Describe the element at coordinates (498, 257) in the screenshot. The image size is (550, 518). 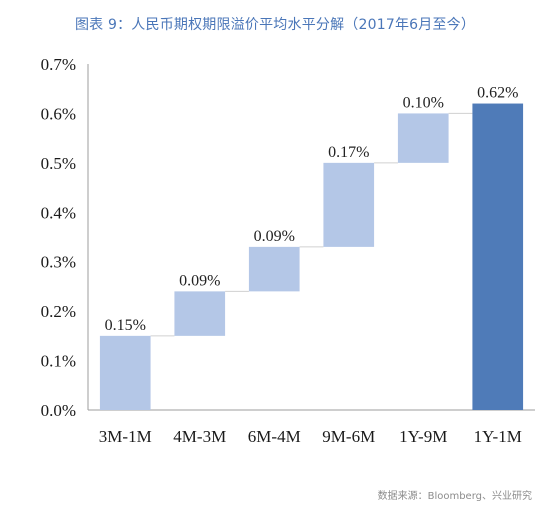
I see `total-bar` at that location.